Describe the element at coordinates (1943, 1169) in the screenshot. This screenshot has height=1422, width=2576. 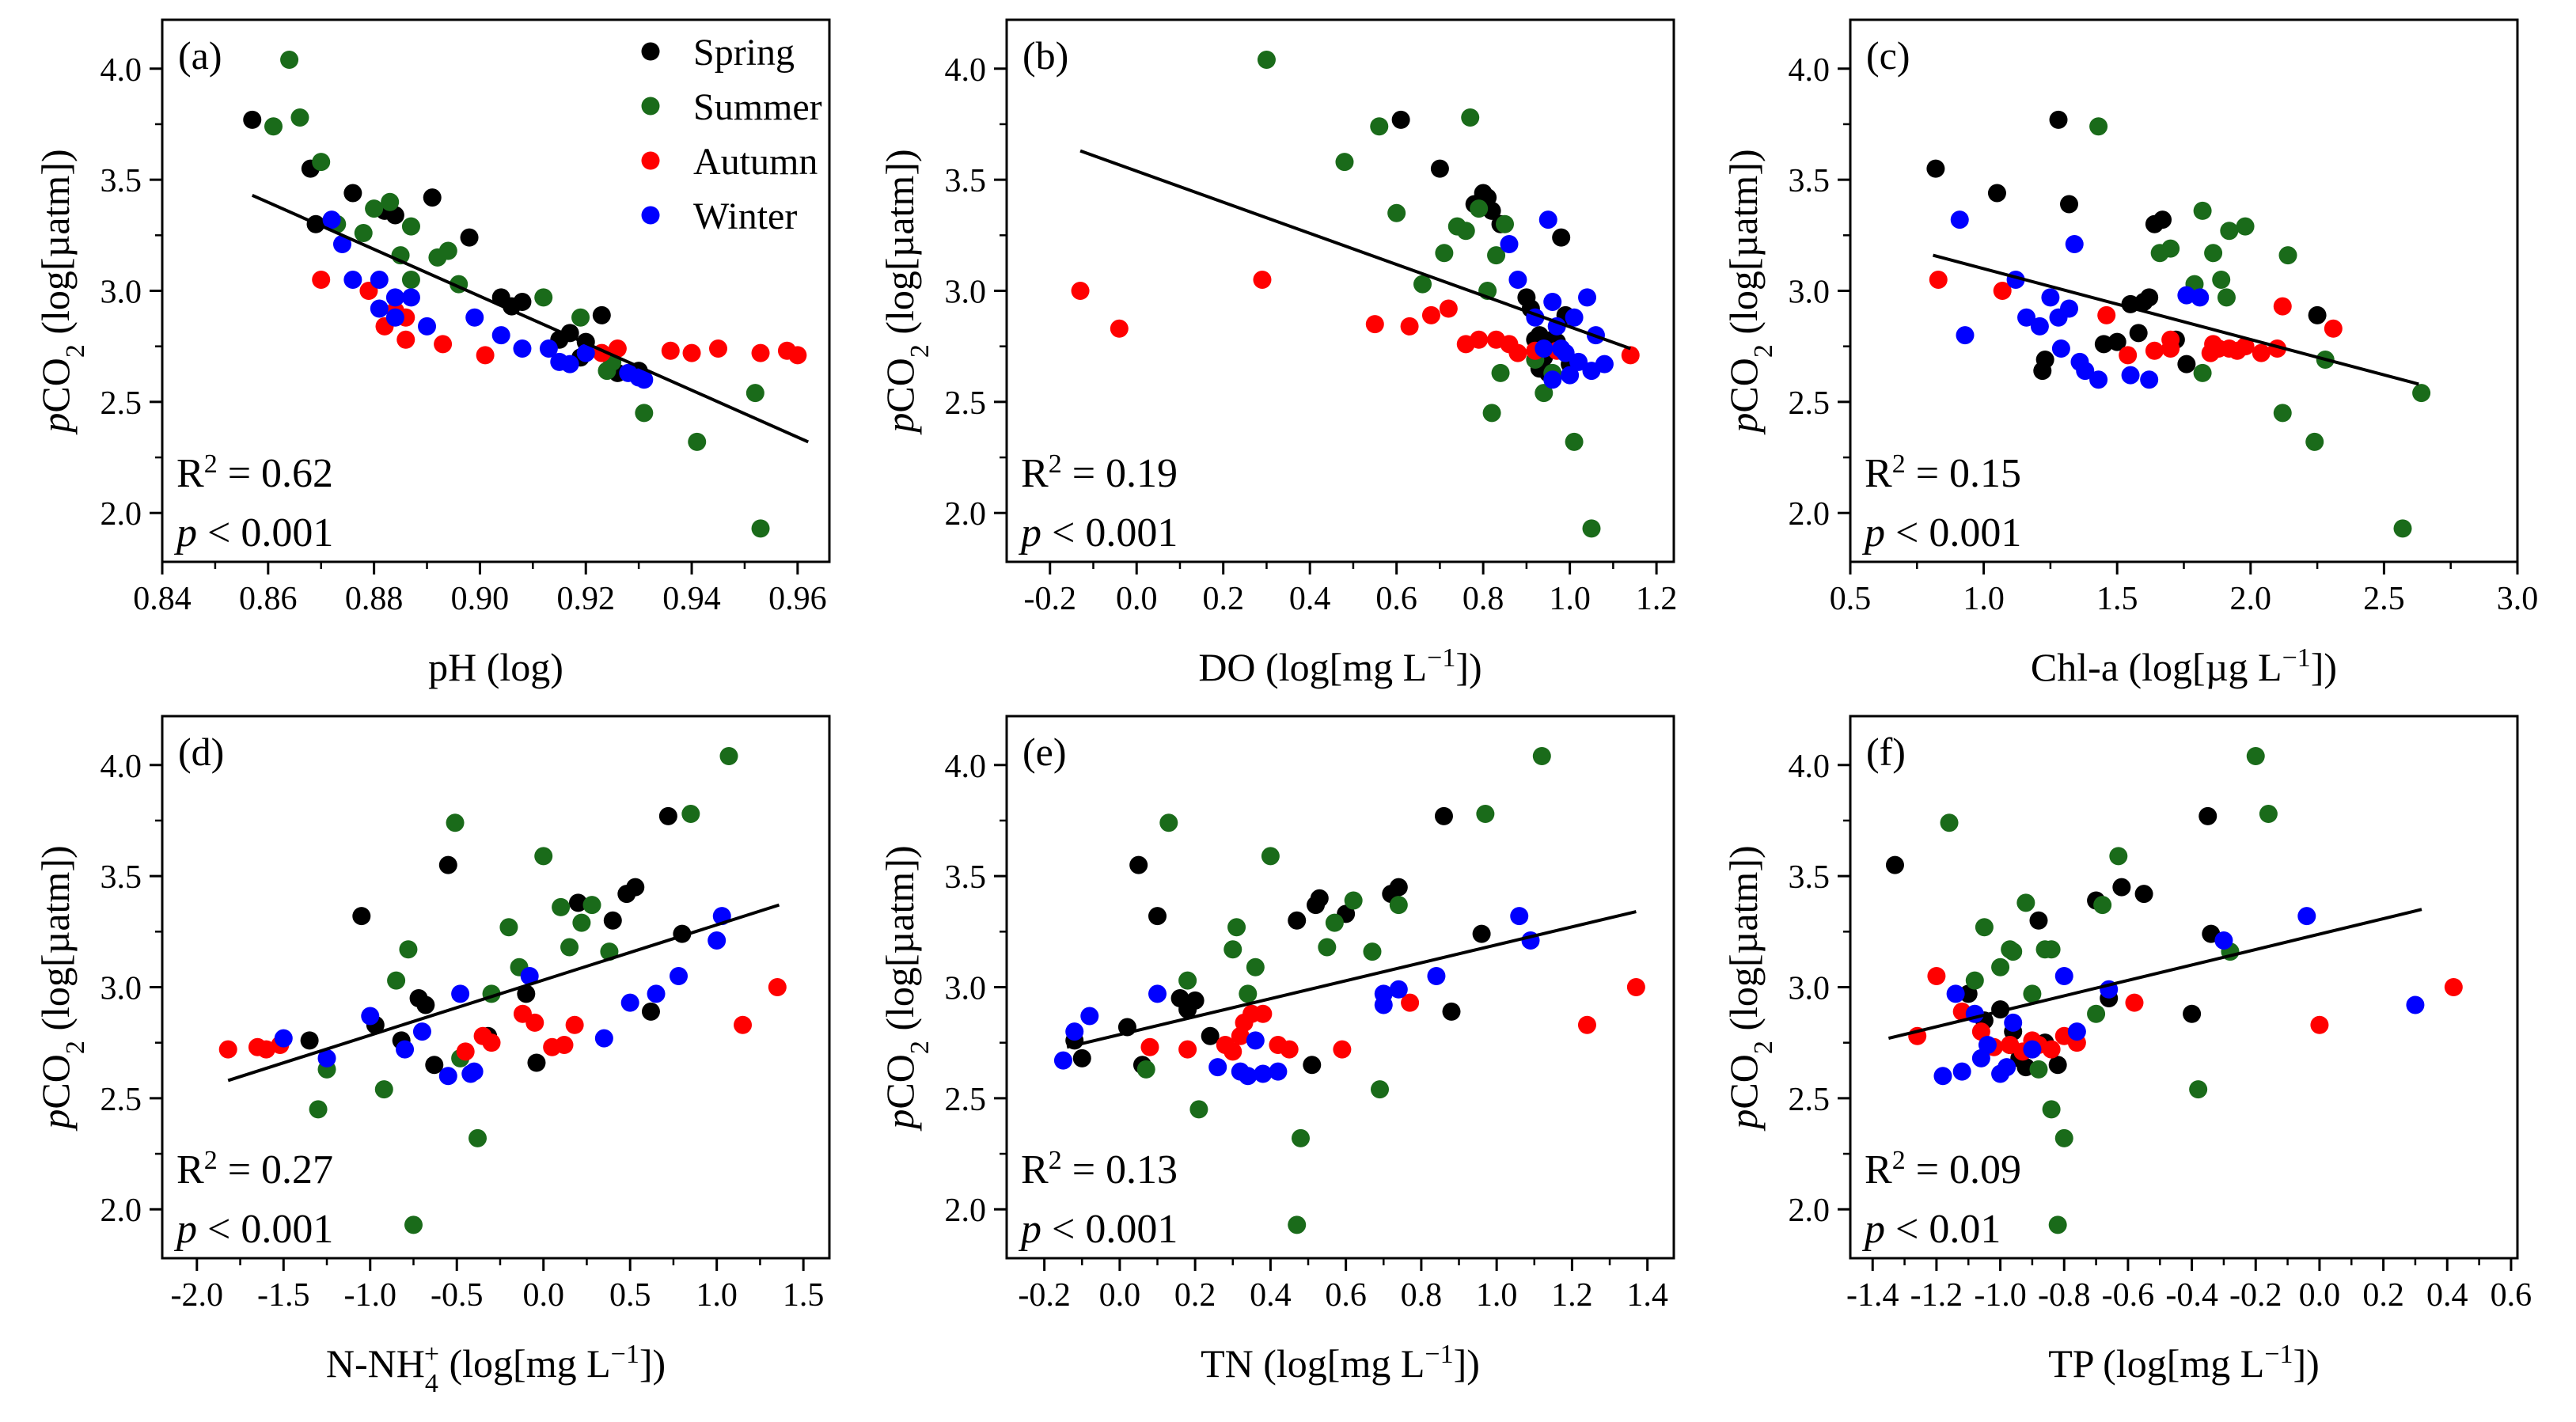
I see `r-squared-label: R2 = 0.09` at that location.